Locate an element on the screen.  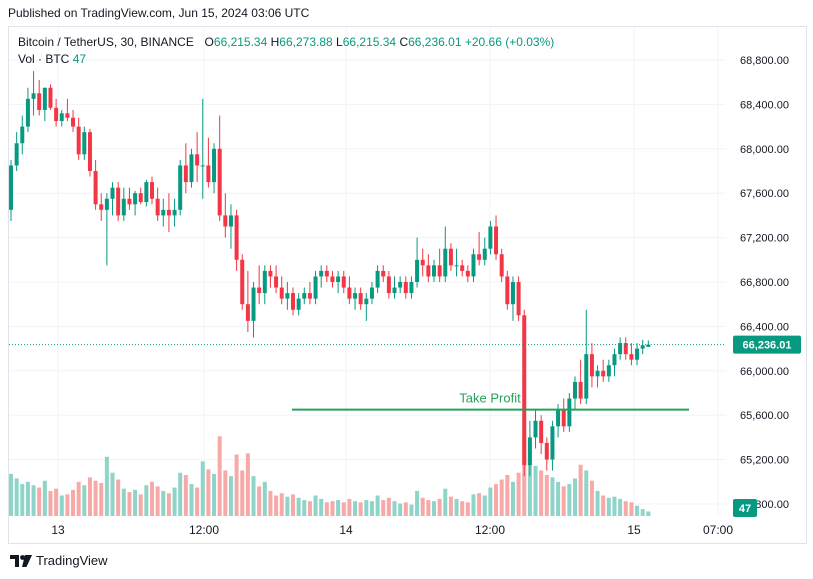
close-key: C is located at coordinates (404, 42).